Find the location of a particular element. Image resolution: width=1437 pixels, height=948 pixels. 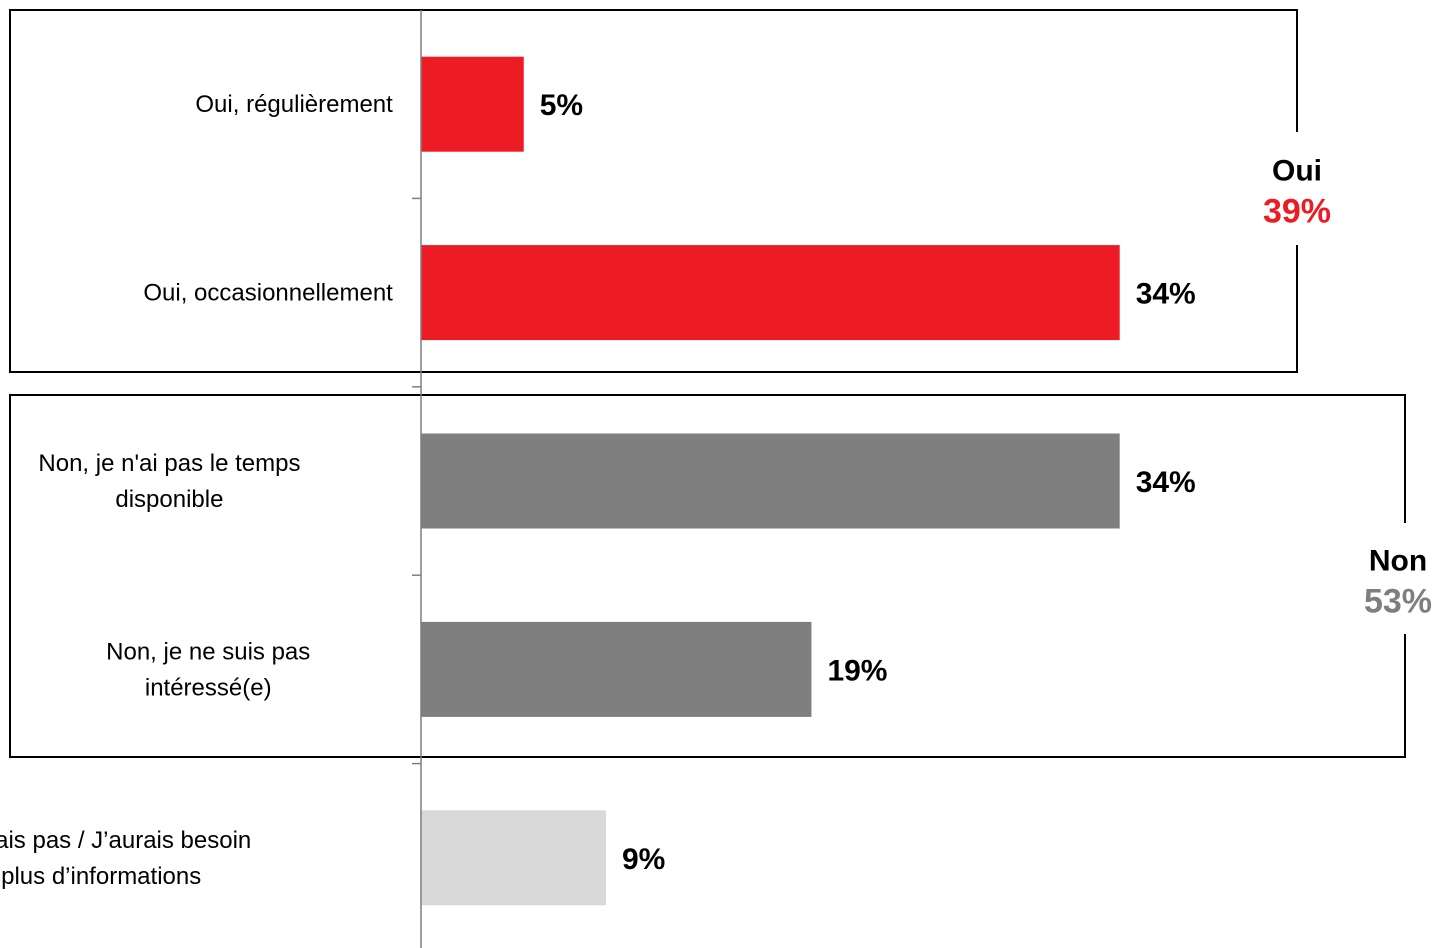

value-label-4: 9% is located at coordinates (643, 859).